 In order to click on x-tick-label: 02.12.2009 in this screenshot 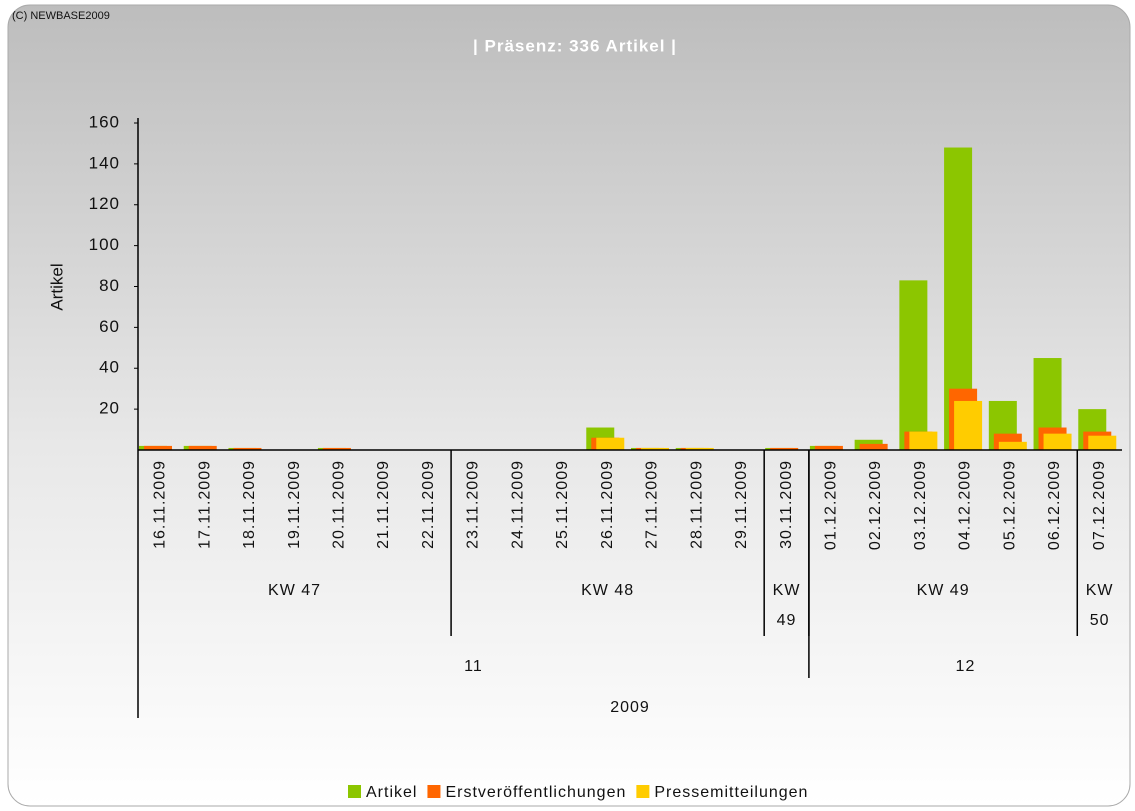, I will do `click(875, 505)`.